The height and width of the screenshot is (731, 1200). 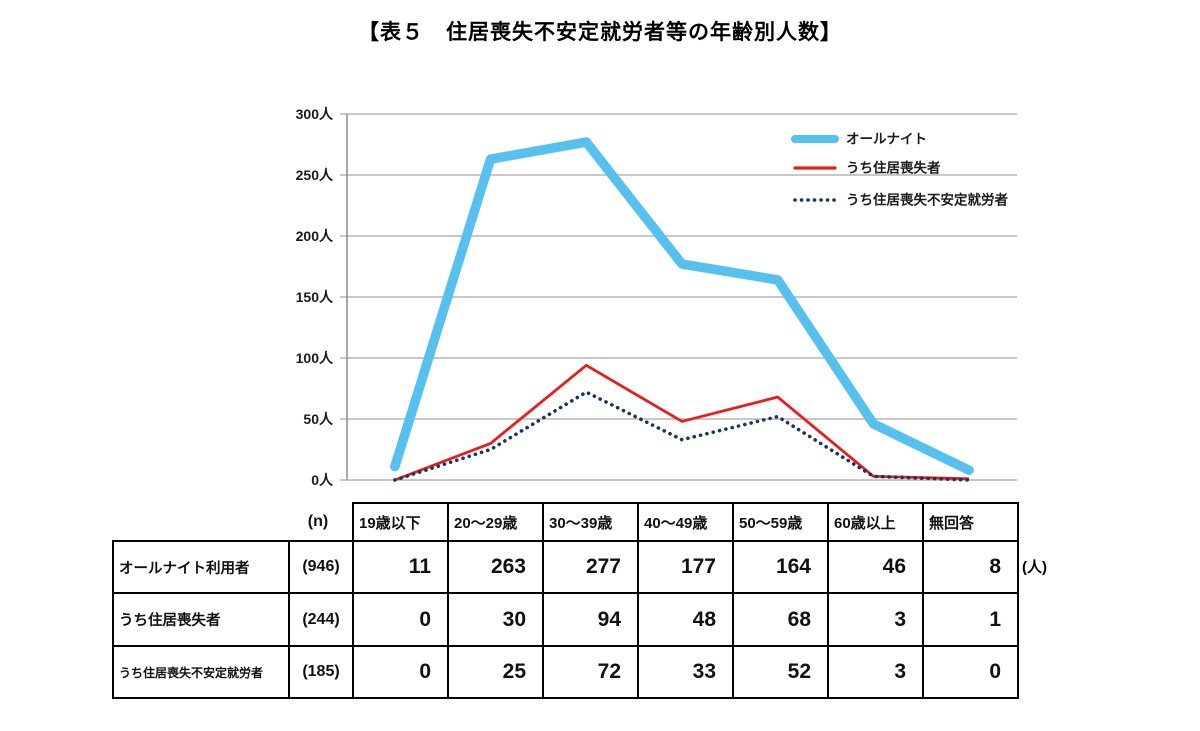 I want to click on row-n-1: (244), so click(x=321, y=619).